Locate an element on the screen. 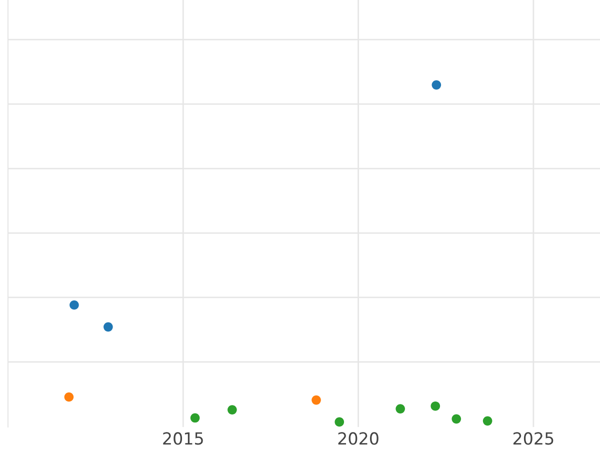 Image resolution: width=600 pixels, height=450 pixels. x-tick-label: 2025 is located at coordinates (533, 438).